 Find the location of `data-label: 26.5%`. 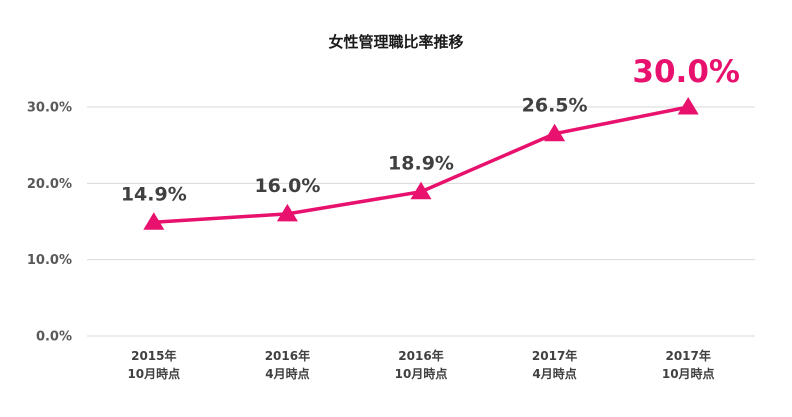

data-label: 26.5% is located at coordinates (555, 106).